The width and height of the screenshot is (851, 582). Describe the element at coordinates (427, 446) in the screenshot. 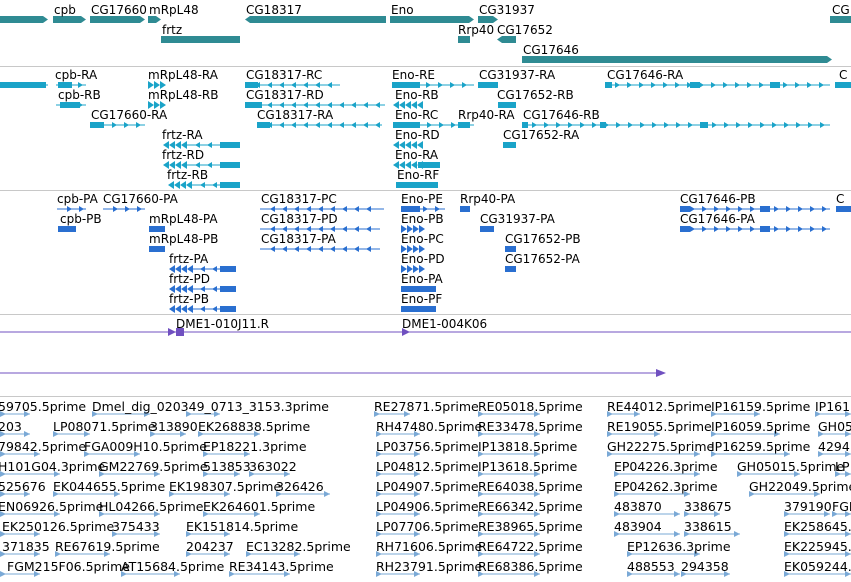

I see `est-label: LP03756.5prime` at that location.